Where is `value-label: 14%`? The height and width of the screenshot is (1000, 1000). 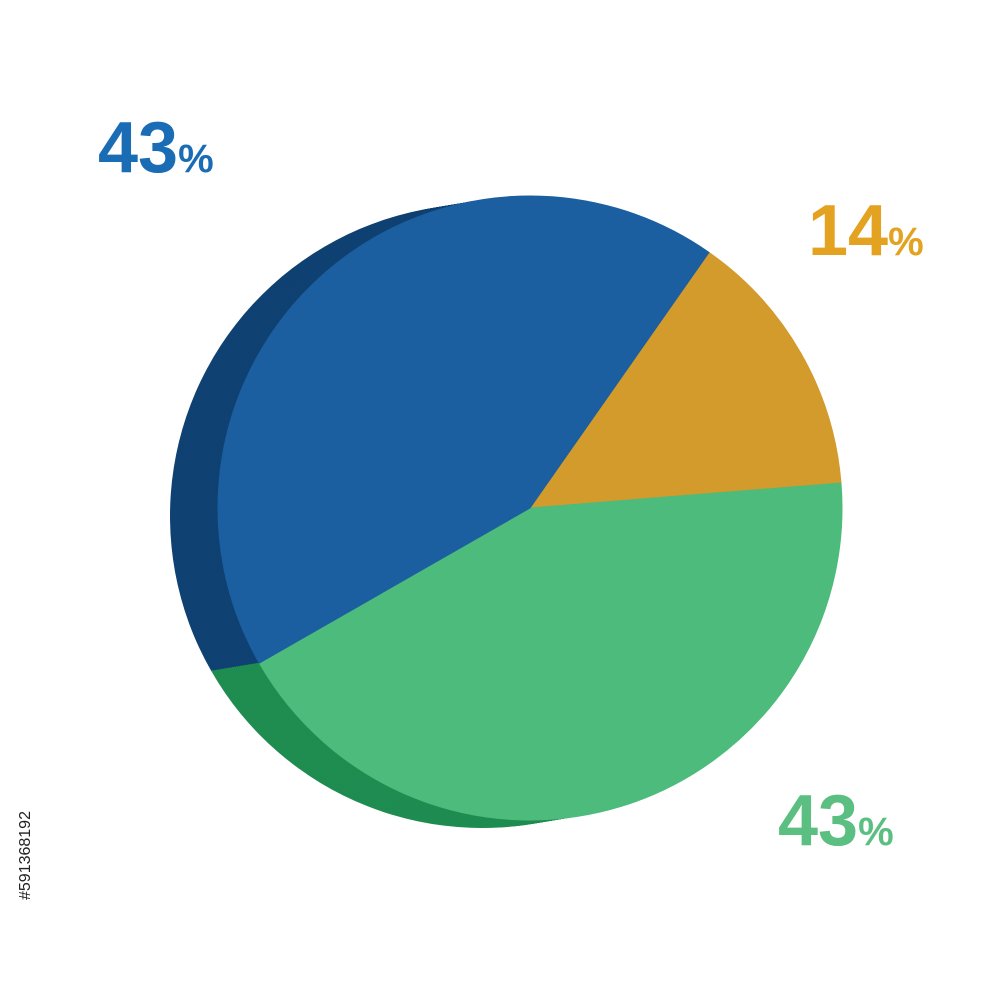 value-label: 14% is located at coordinates (866, 231).